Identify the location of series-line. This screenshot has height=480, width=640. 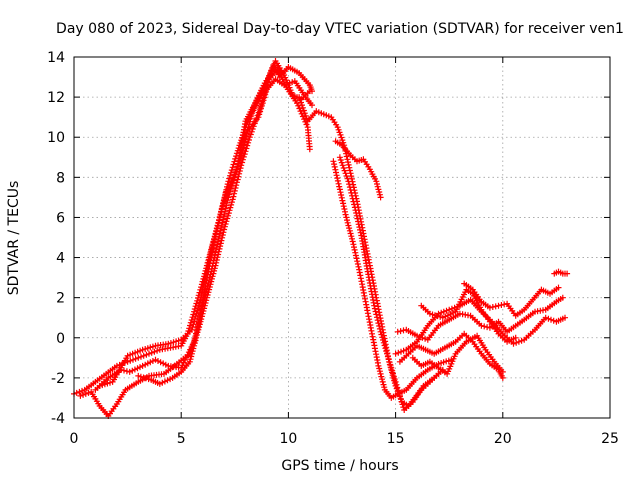
(371, 251).